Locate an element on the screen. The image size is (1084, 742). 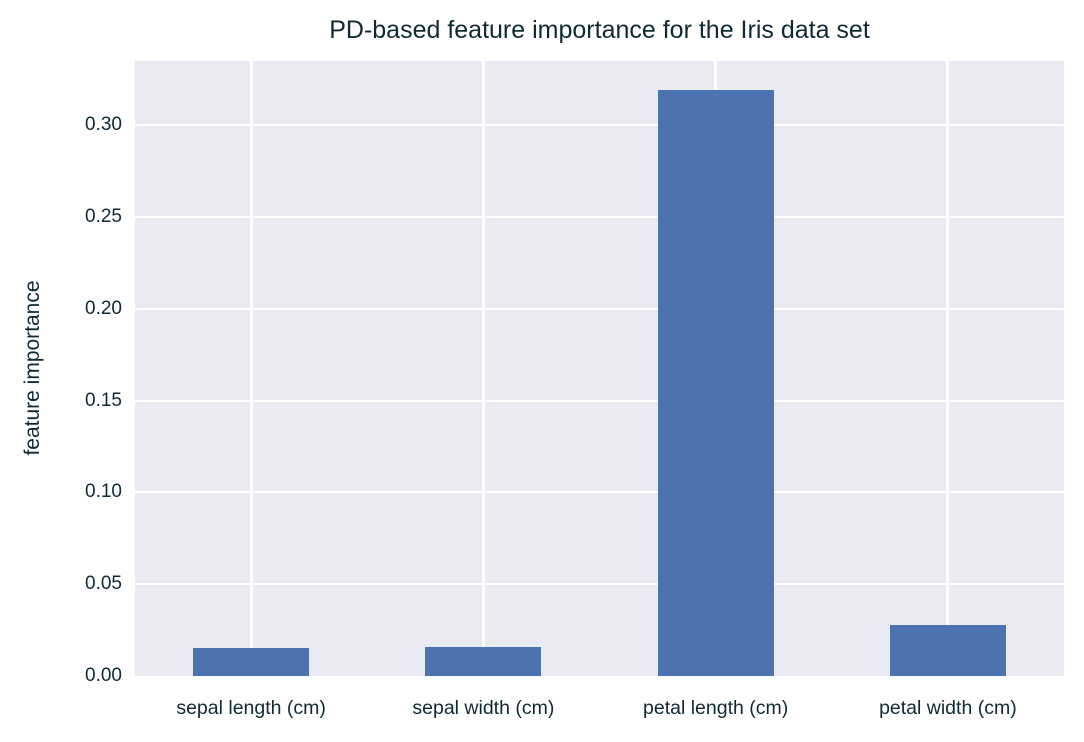
bar-sepal-width-cm is located at coordinates (483, 661).